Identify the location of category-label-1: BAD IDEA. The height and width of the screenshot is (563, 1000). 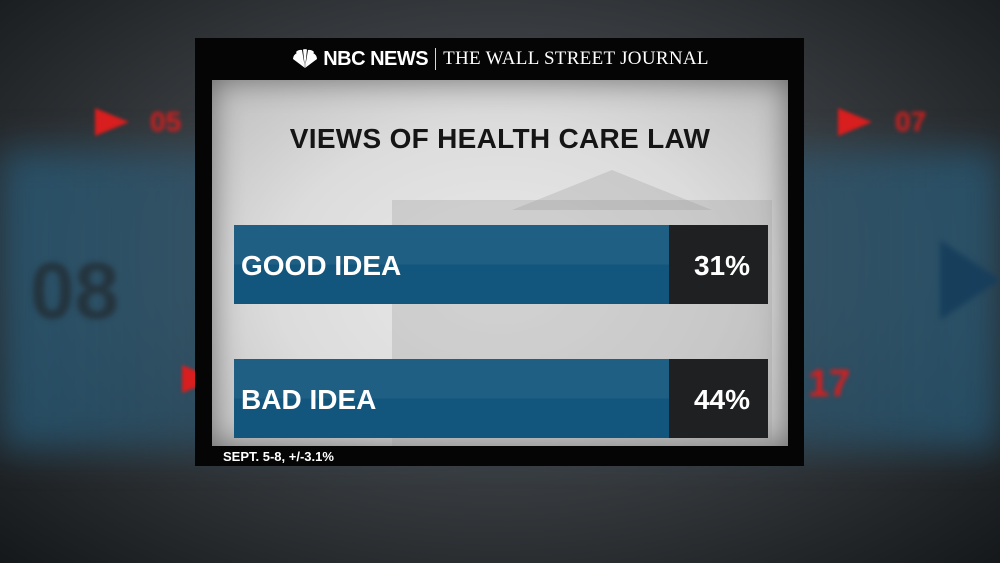
(308, 399).